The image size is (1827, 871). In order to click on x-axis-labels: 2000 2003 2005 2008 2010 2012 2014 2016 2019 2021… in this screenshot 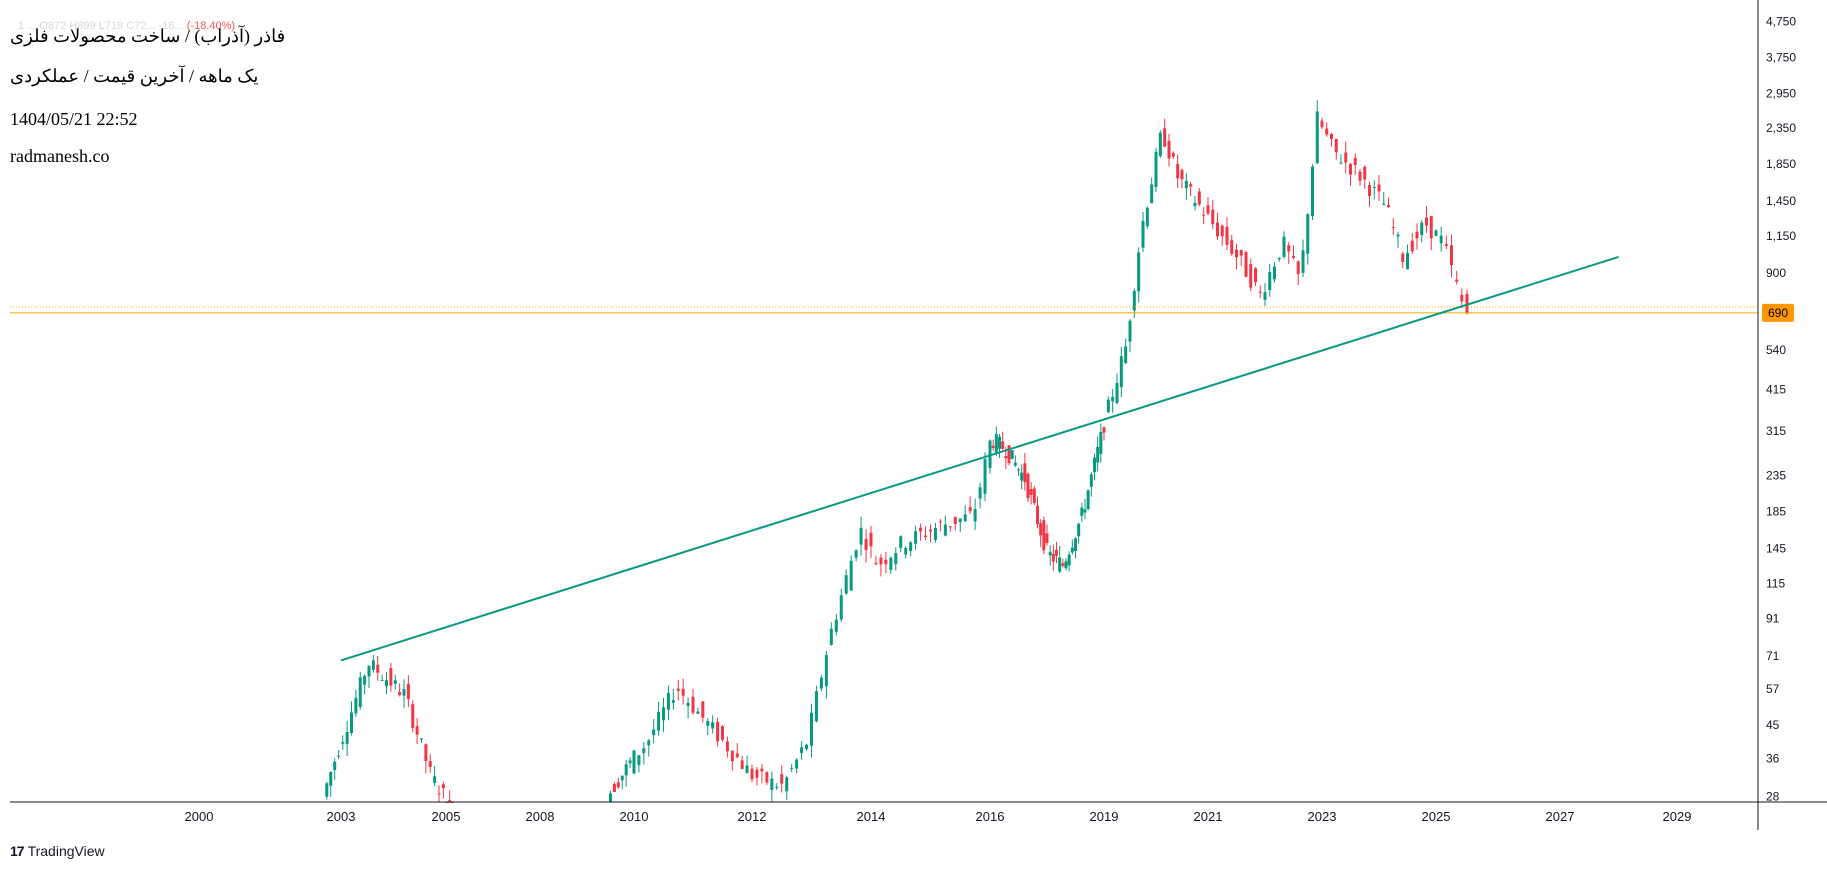, I will do `click(938, 816)`.